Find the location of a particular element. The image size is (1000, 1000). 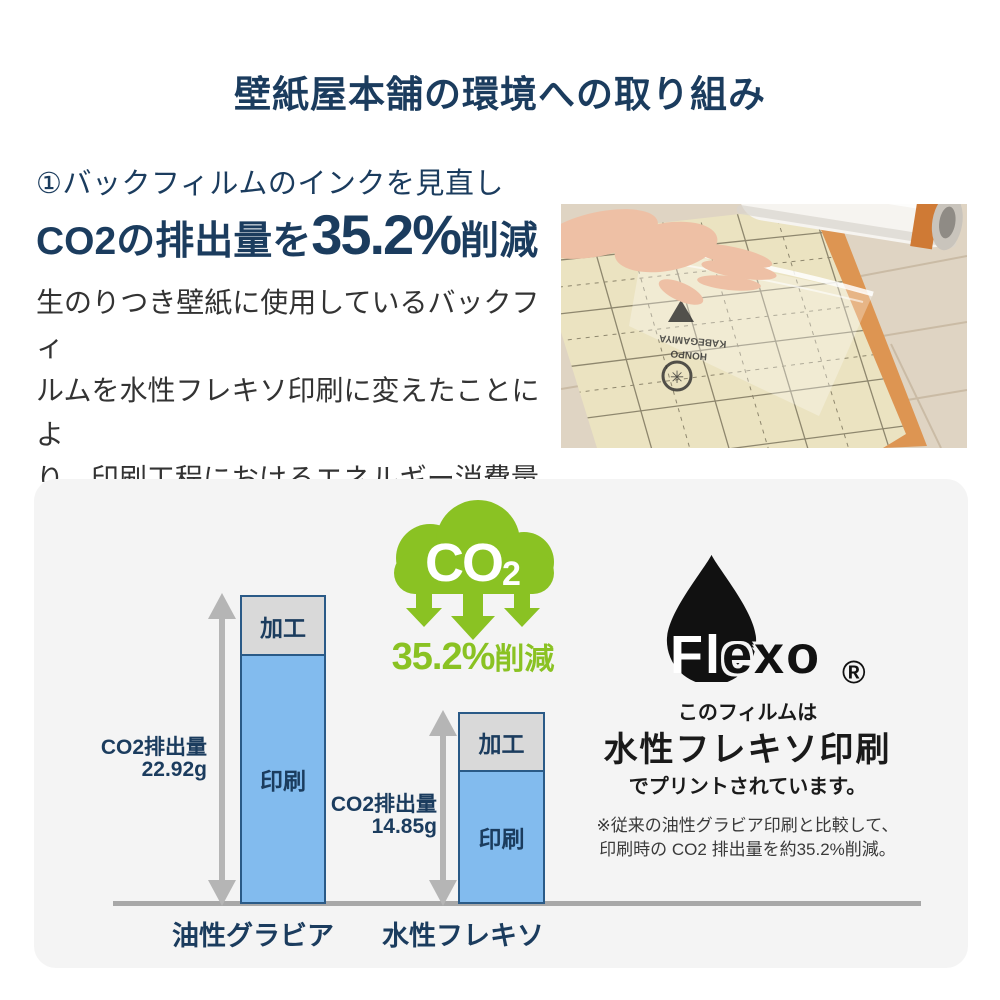

hand is located at coordinates (669, 257).